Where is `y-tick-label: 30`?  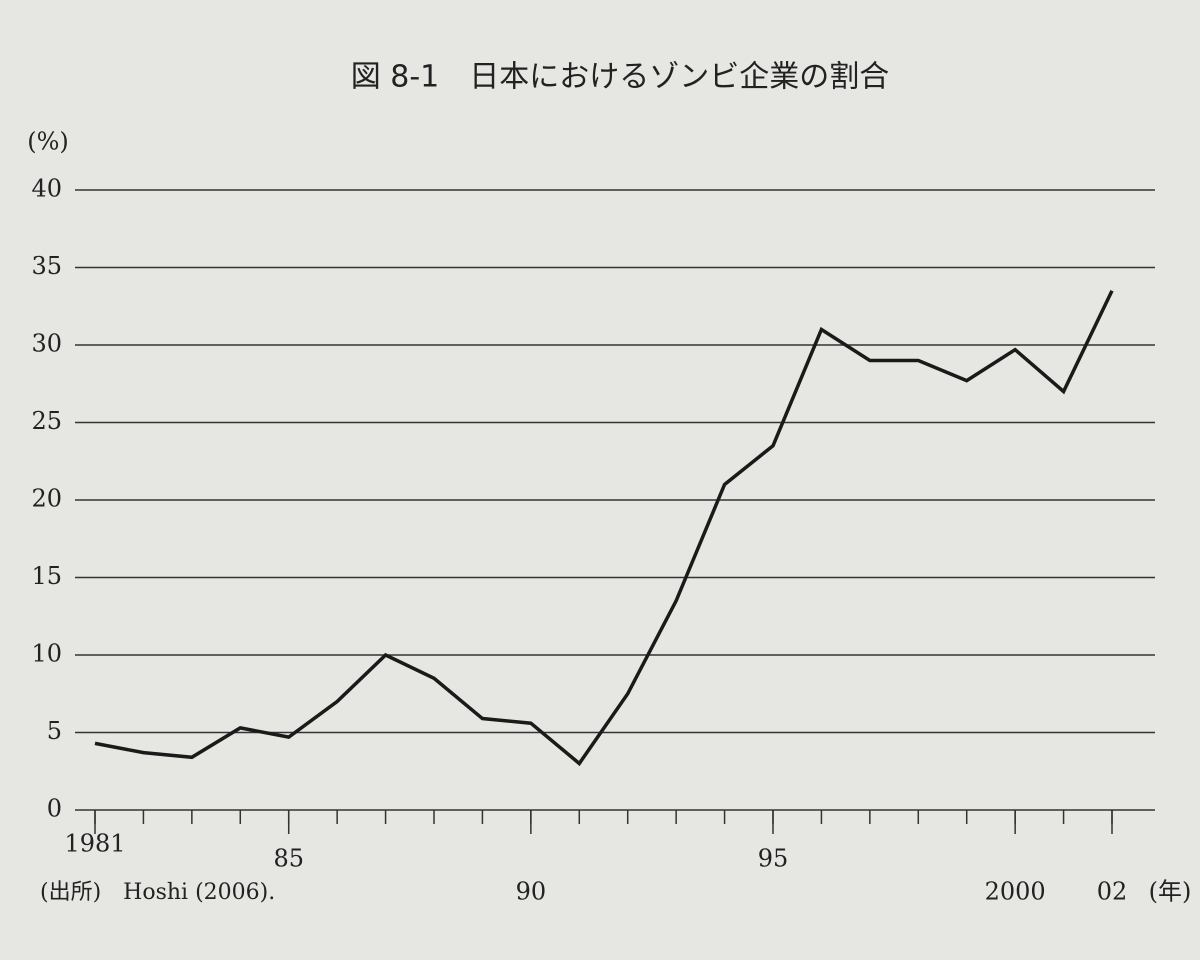 y-tick-label: 30 is located at coordinates (46, 344).